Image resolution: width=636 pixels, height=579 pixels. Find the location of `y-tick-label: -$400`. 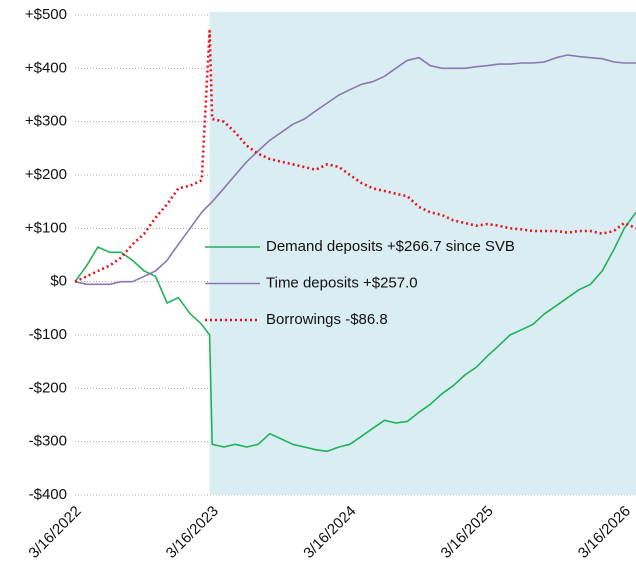

y-tick-label: -$400 is located at coordinates (48, 494).